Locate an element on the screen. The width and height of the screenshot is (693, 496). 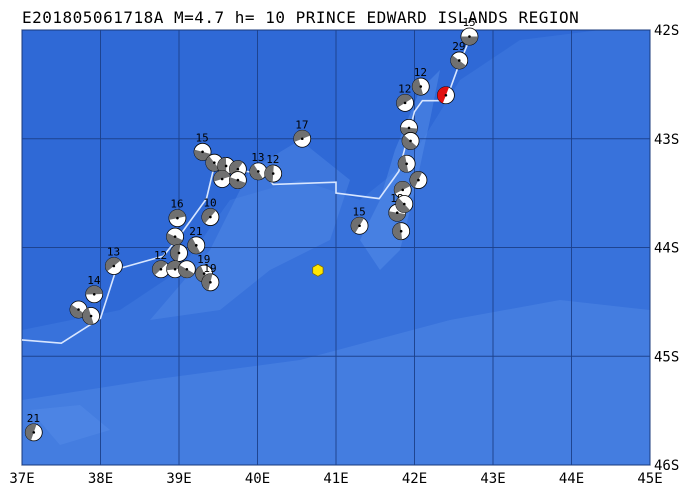
mechanism-label: 13 is located at coordinates (257, 157).